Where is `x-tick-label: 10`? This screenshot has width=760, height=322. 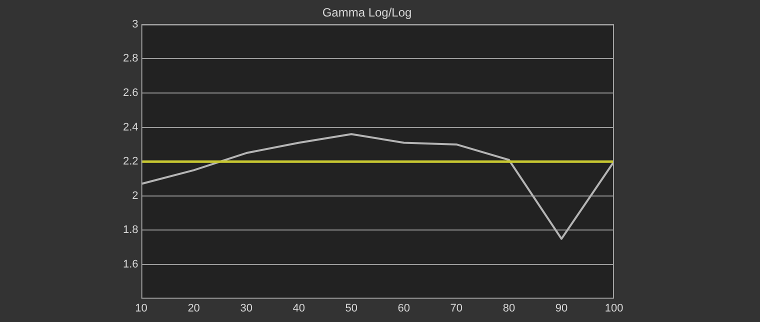
x-tick-label: 10 is located at coordinates (141, 308).